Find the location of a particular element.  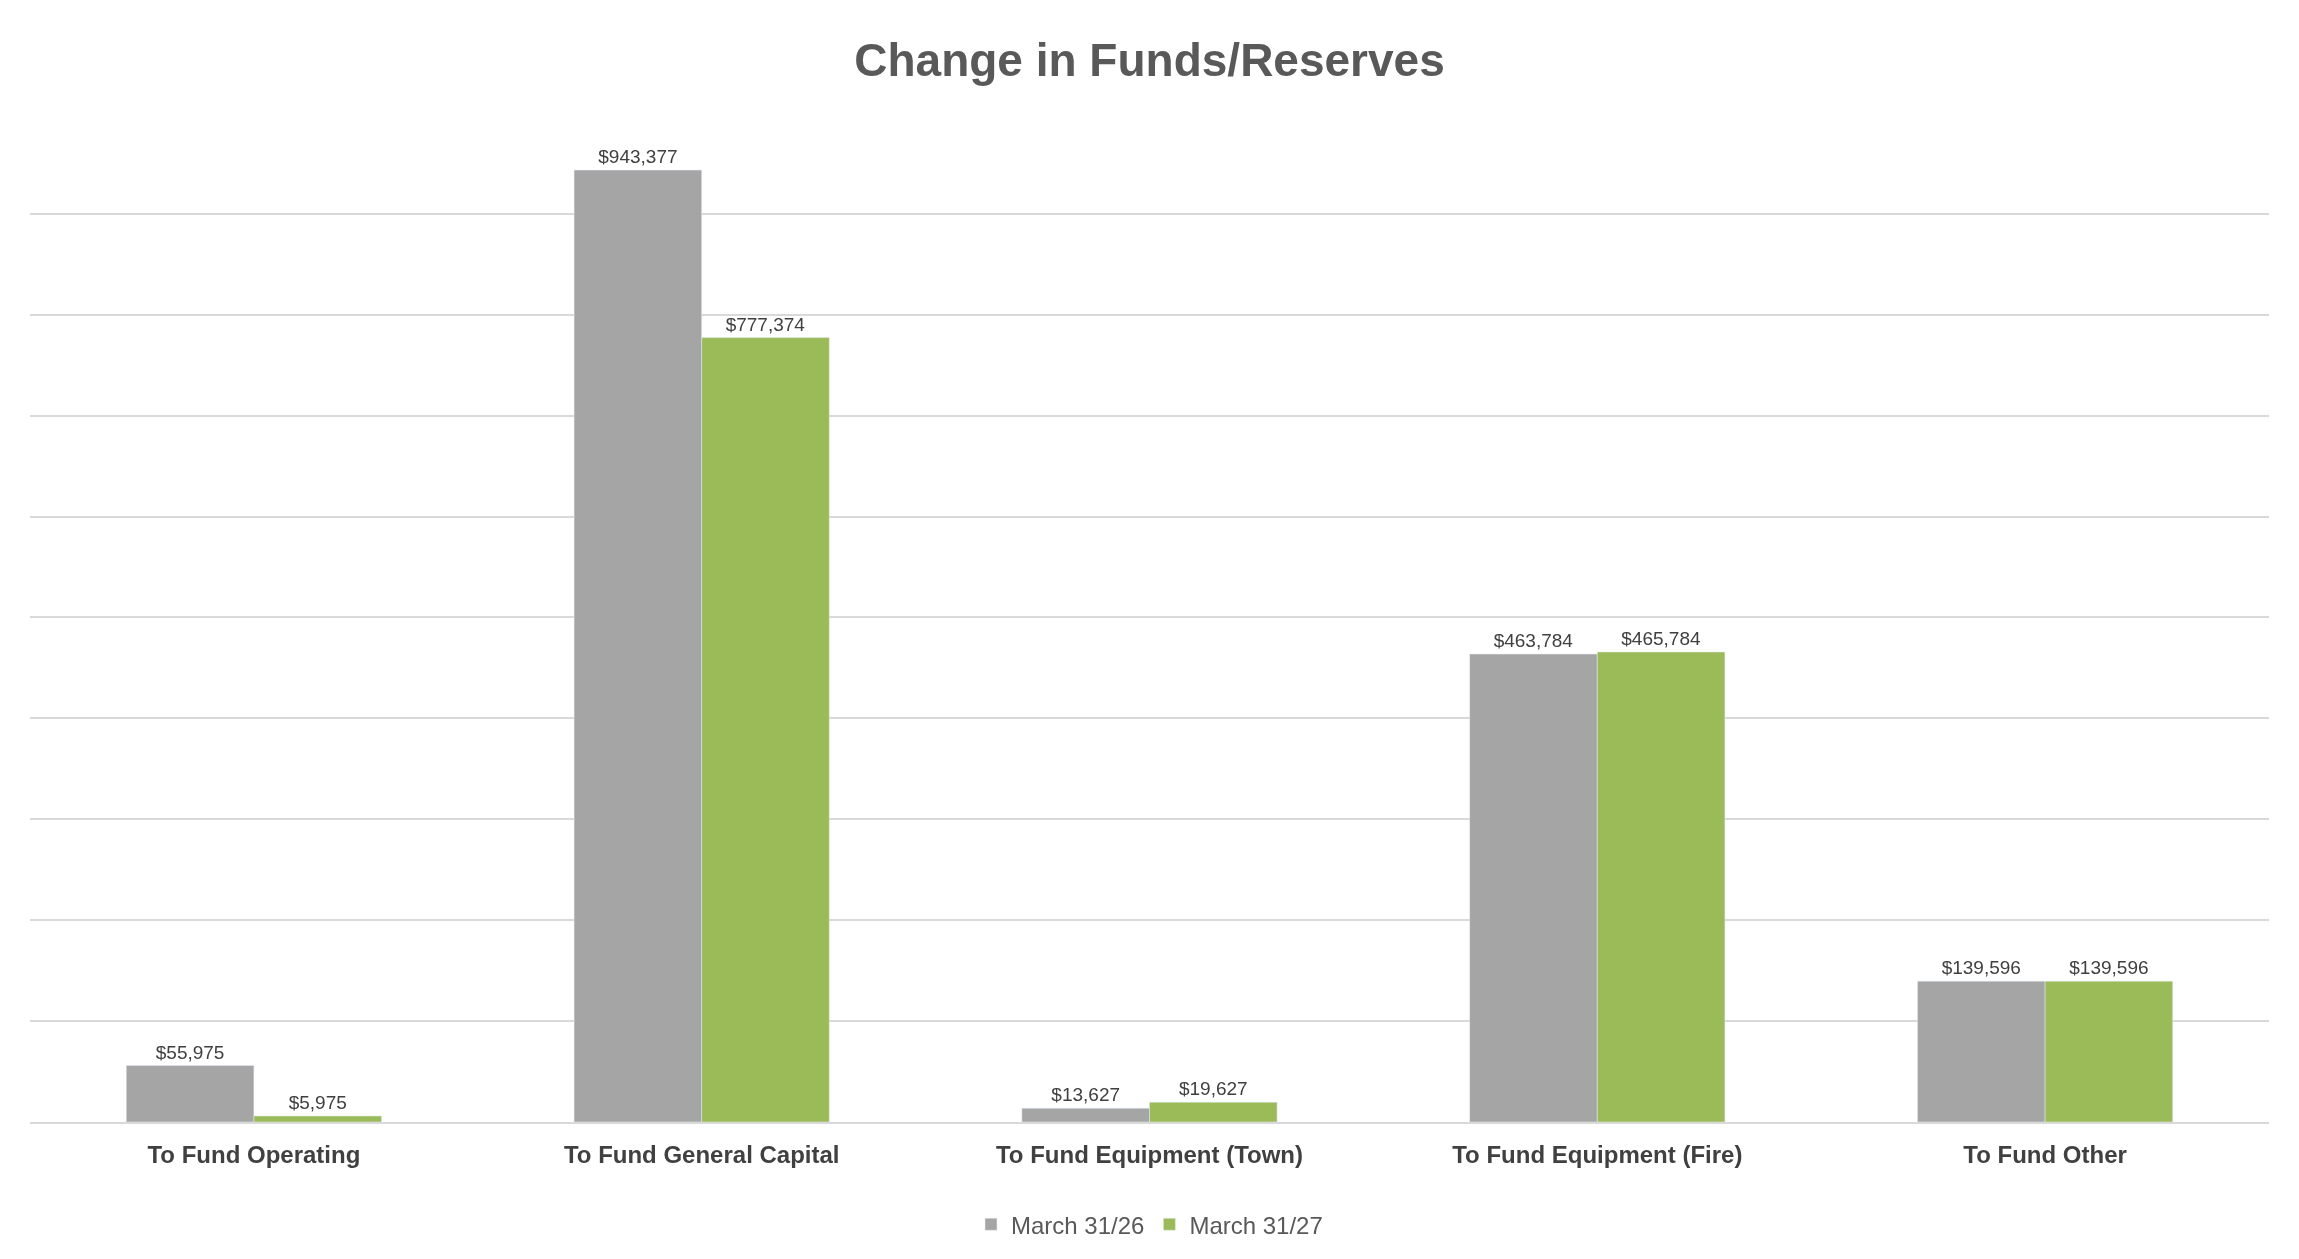

x-tick-label: To Fund Equipment (Town) is located at coordinates (1149, 1154).